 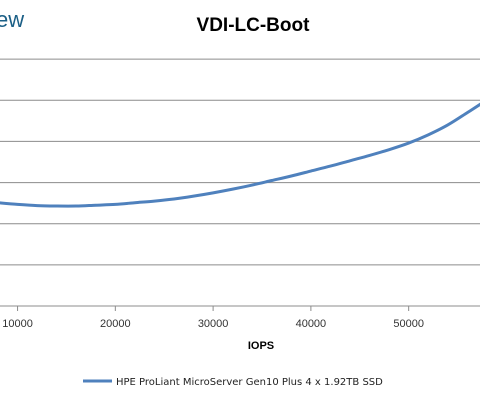 What do you see at coordinates (408, 324) in the screenshot?
I see `x-tick-label: 50000` at bounding box center [408, 324].